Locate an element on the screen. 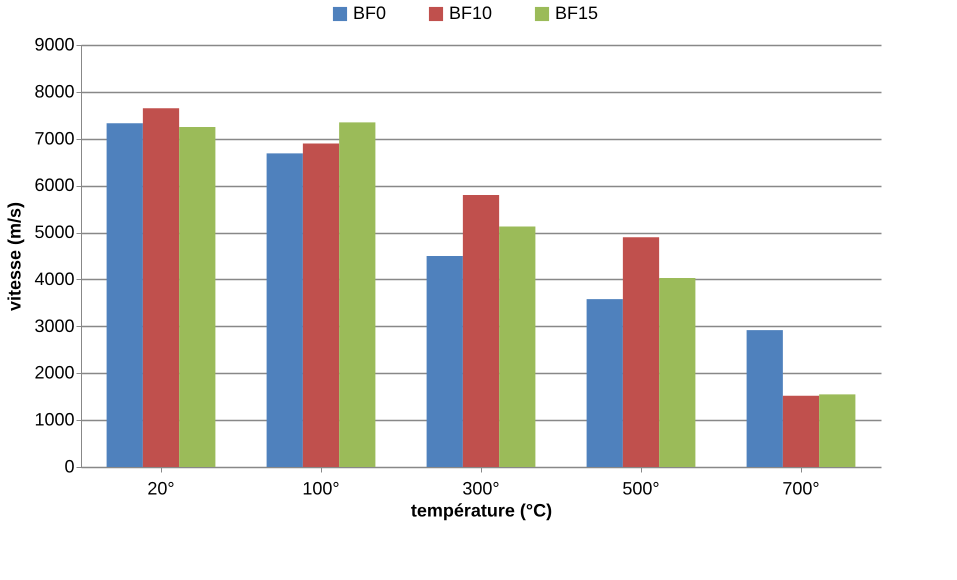 This screenshot has height=580, width=957. x-tick-label: 700° is located at coordinates (801, 488).